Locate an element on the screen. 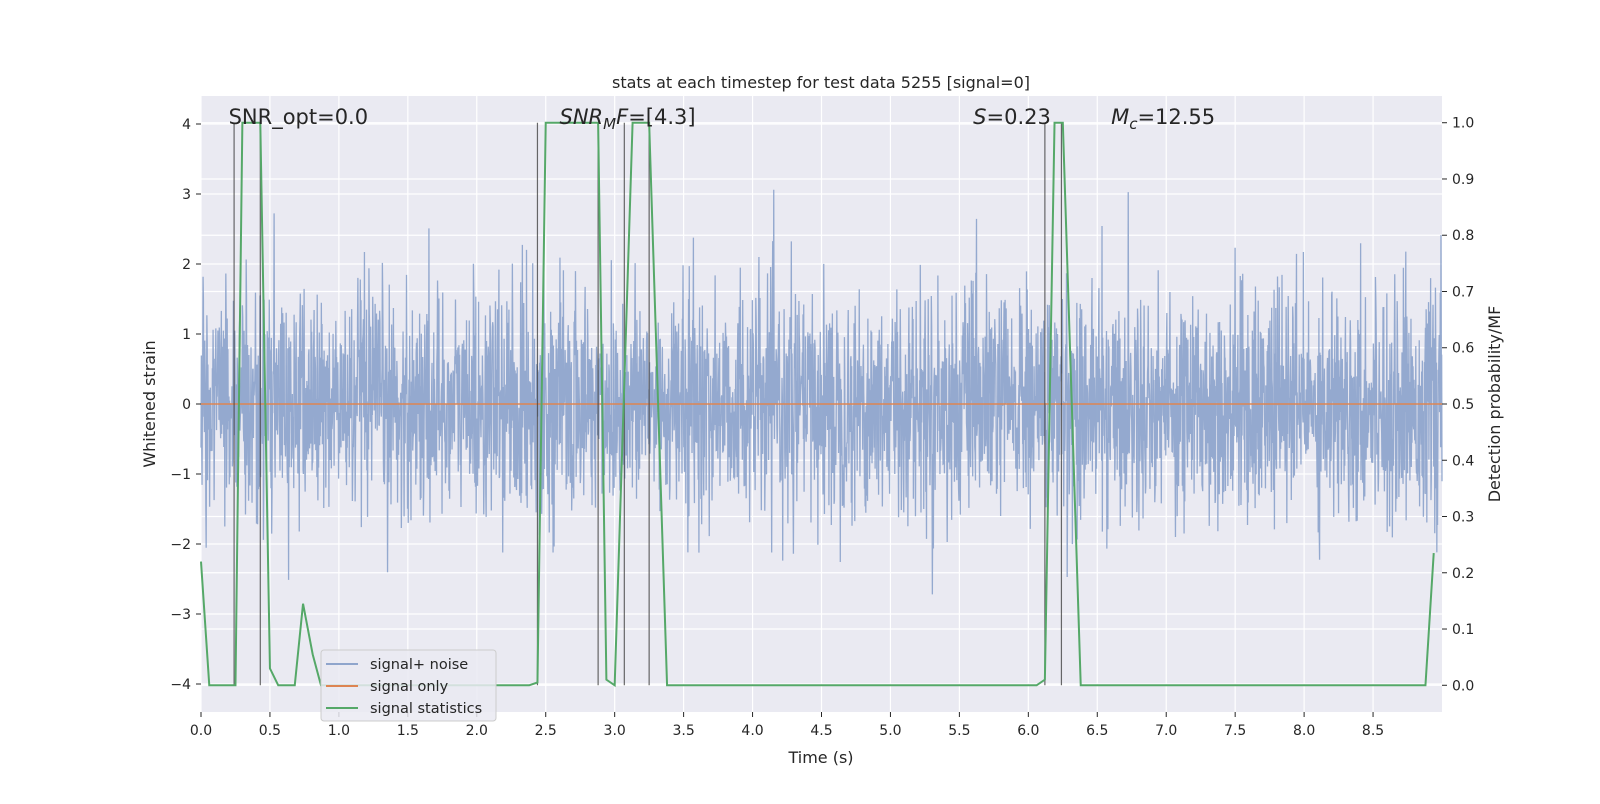 This screenshot has width=1600, height=804. yl-tick-label-5: 1 is located at coordinates (186, 335).